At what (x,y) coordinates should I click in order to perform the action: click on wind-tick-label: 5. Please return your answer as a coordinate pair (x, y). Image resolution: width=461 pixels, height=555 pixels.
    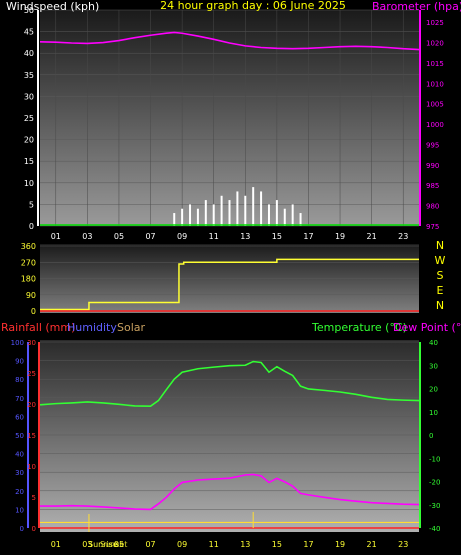
    Looking at the image, I should click on (31, 204).